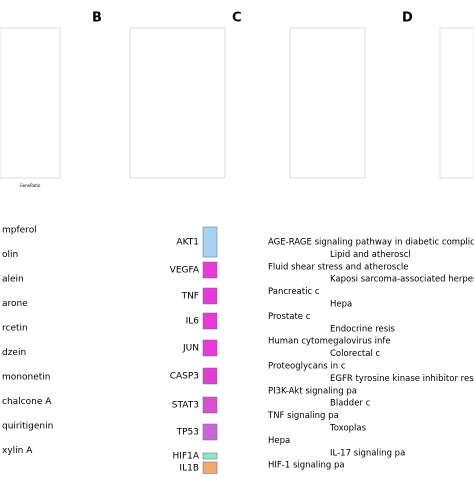  I want to click on compound-label: quiritigenin, so click(27, 427).